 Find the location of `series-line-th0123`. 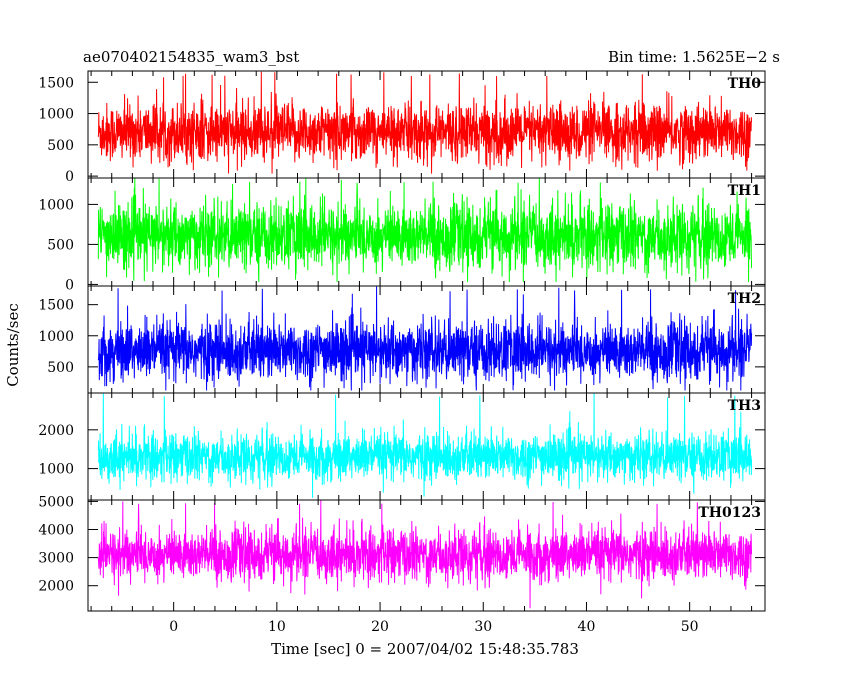

series-line-th0123 is located at coordinates (425, 554).